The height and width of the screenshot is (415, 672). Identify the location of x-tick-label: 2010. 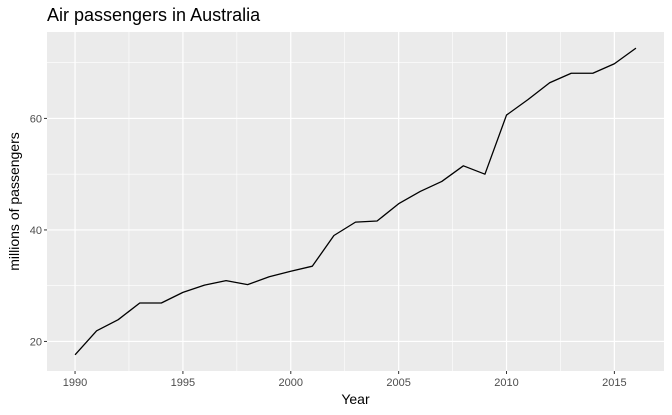
(506, 383).